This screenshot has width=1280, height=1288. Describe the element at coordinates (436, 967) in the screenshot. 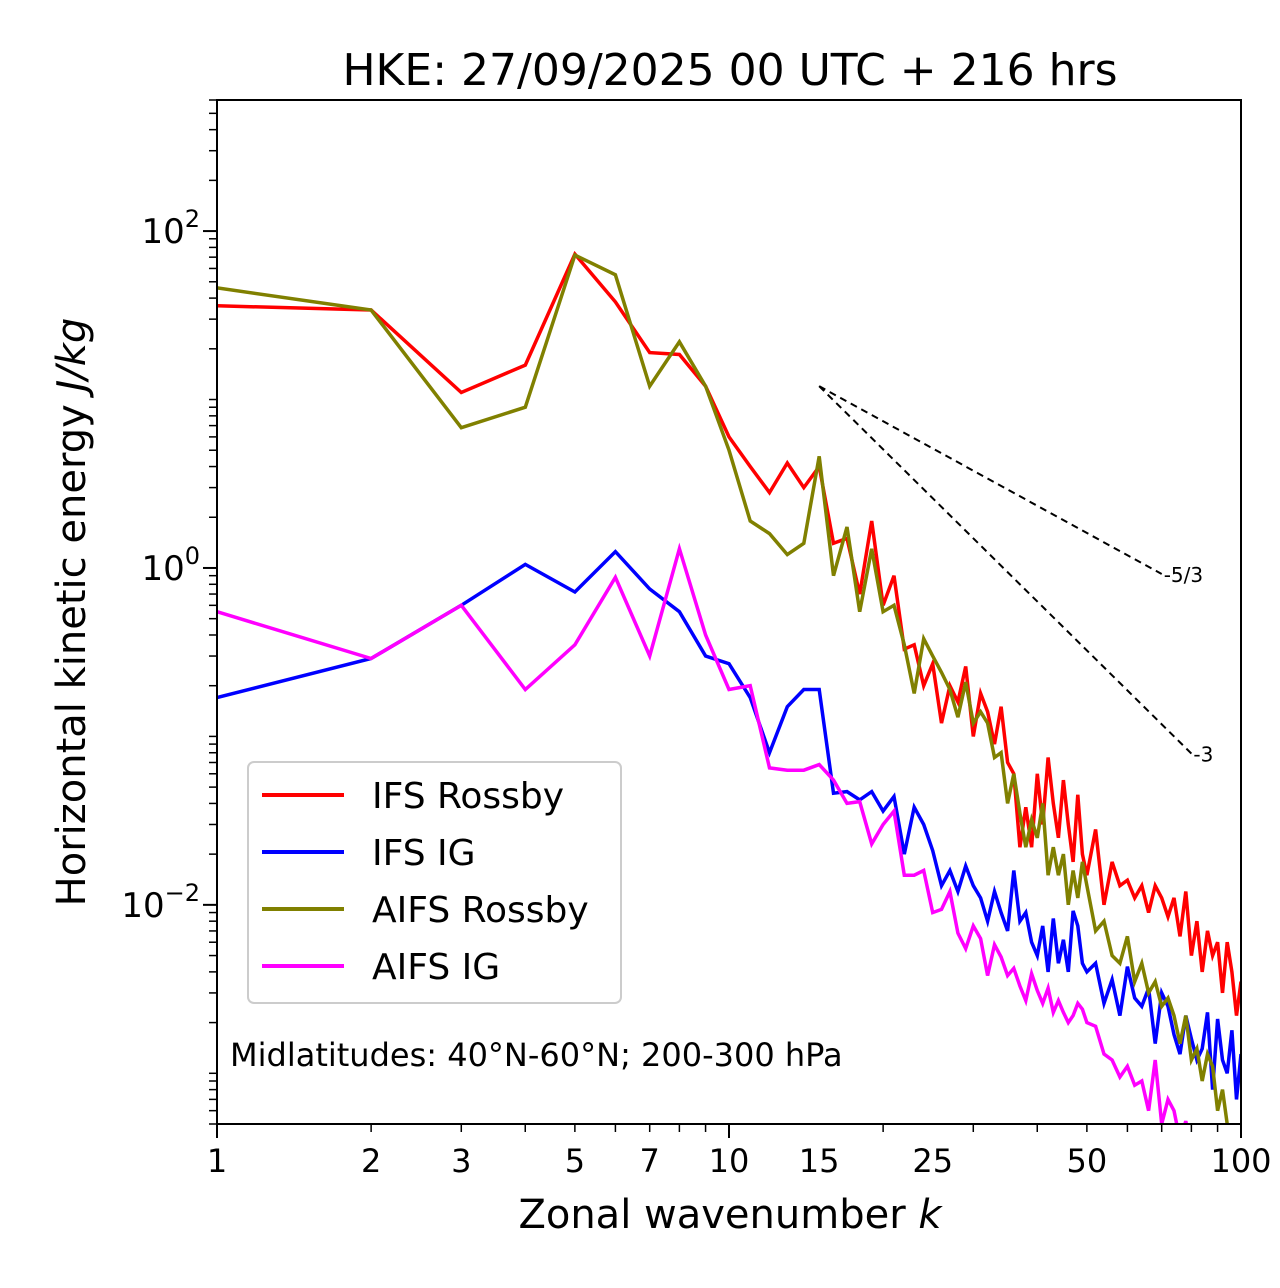

I see `legend-label: AIFS IG` at that location.